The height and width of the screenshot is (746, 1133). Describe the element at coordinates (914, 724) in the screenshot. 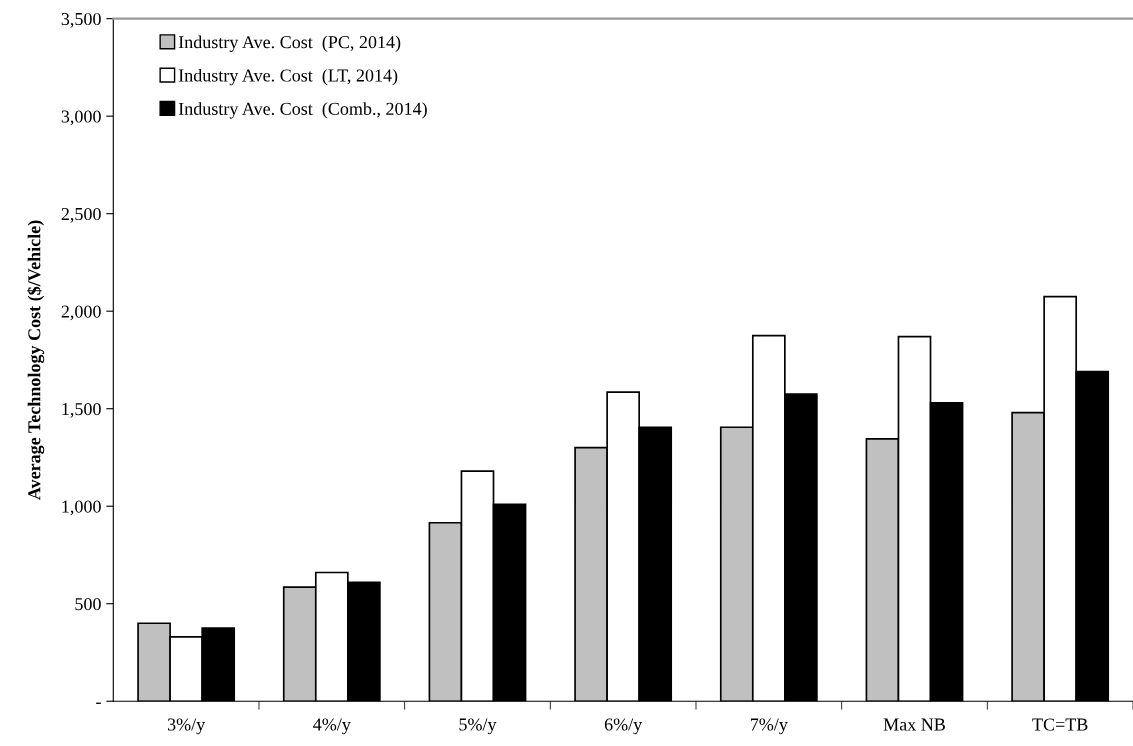

I see `x-tick-label: Max NB` at that location.